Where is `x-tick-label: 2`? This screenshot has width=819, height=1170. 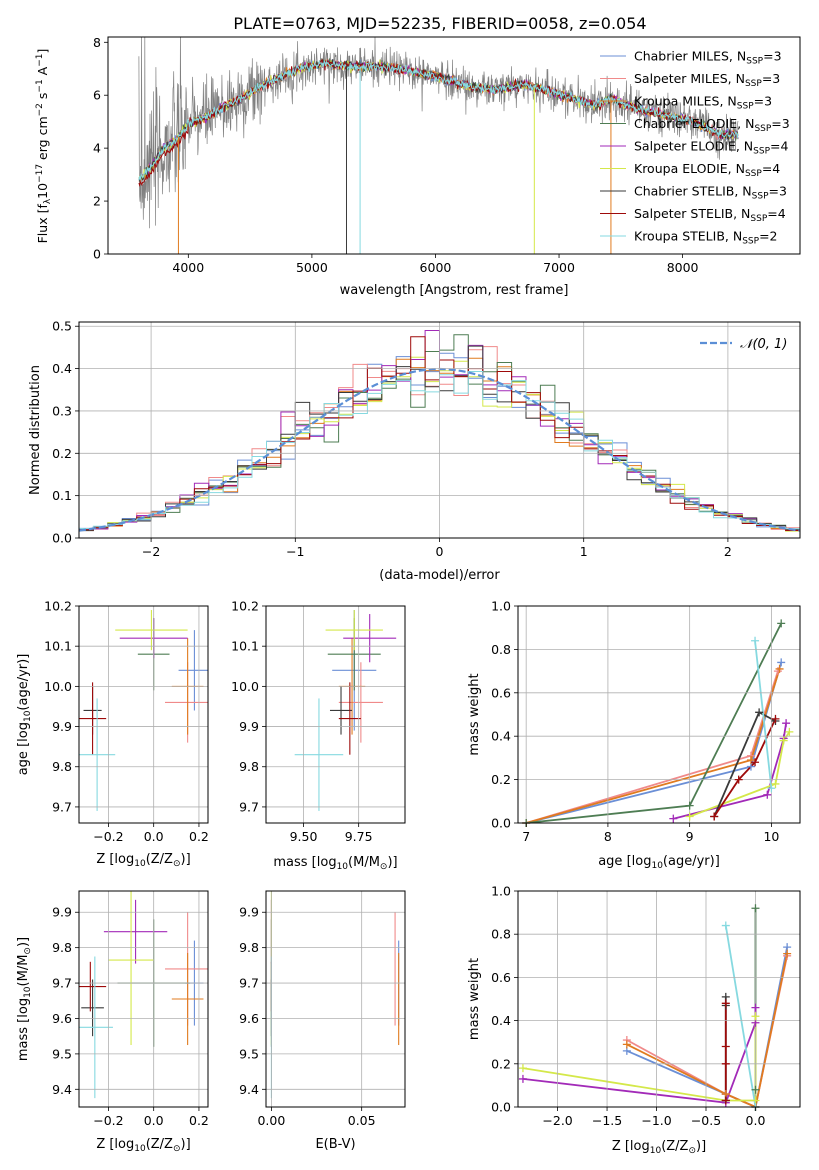 x-tick-label: 2 is located at coordinates (728, 551).